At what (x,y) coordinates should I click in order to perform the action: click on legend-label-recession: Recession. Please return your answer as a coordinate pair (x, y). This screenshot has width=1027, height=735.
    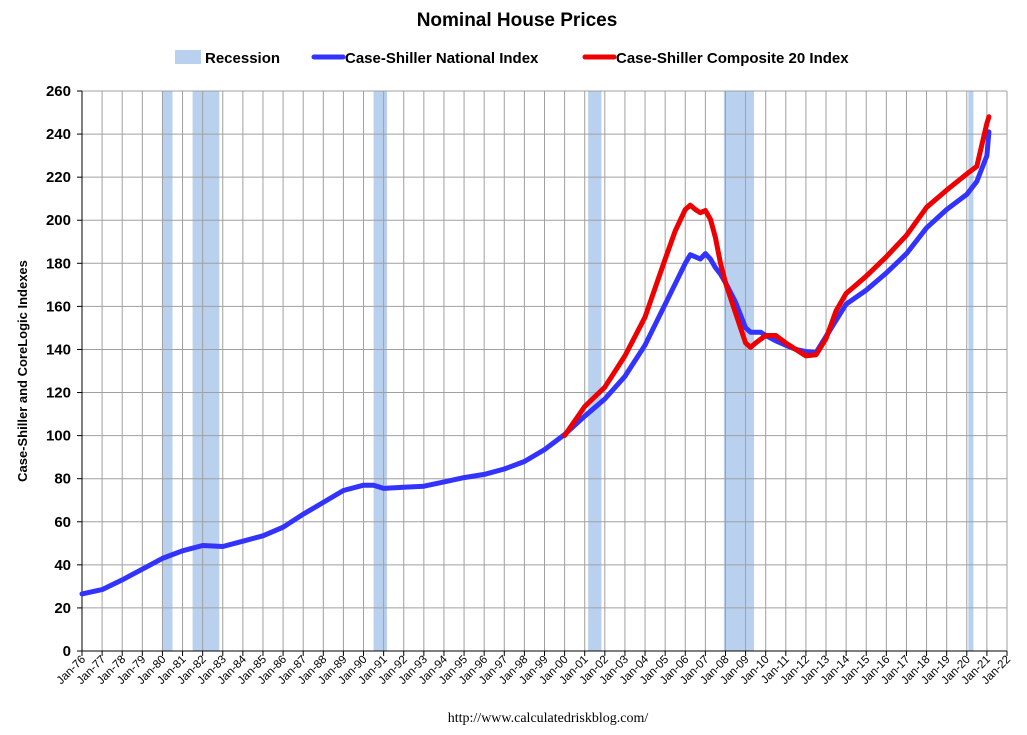
    Looking at the image, I should click on (242, 58).